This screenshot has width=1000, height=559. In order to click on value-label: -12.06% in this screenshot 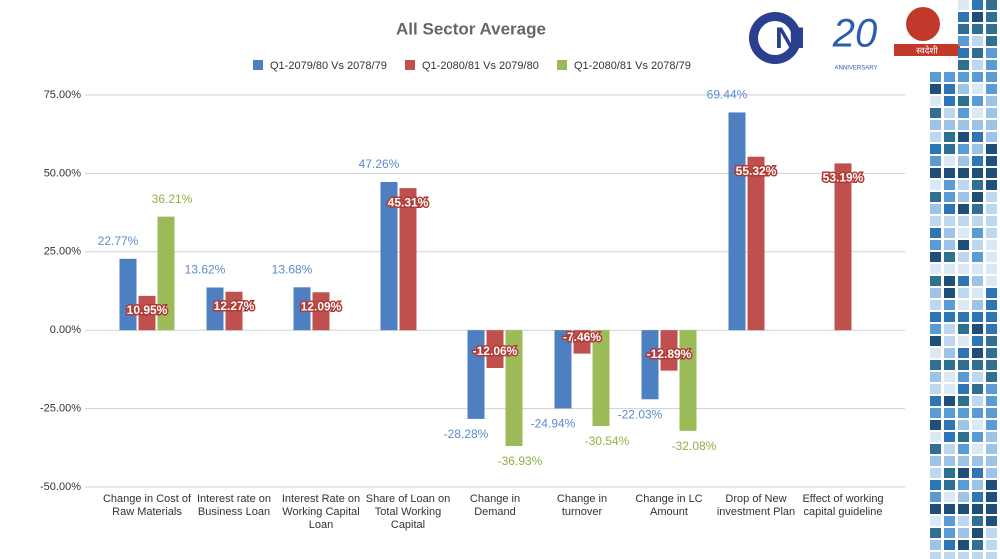, I will do `click(495, 351)`.